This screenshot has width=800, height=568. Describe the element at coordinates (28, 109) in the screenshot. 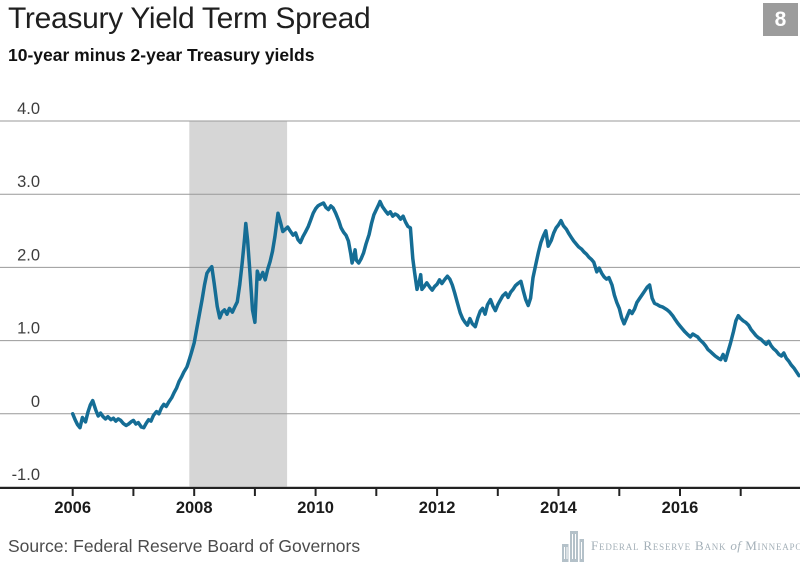

I see `svg-text: 4.0` at that location.